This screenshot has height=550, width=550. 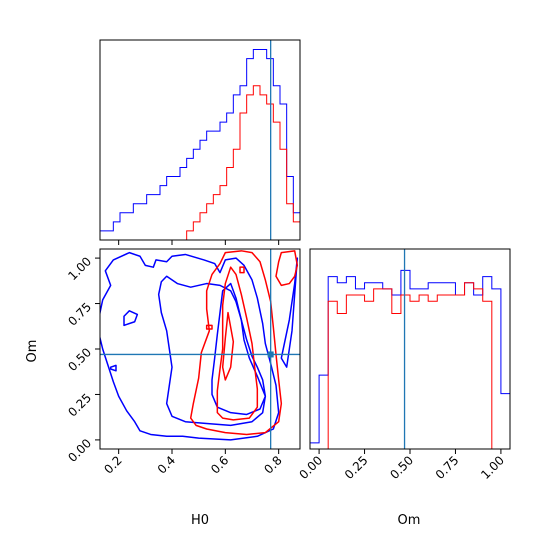 I want to click on x-axis-label-h0: H0, so click(x=200, y=520).